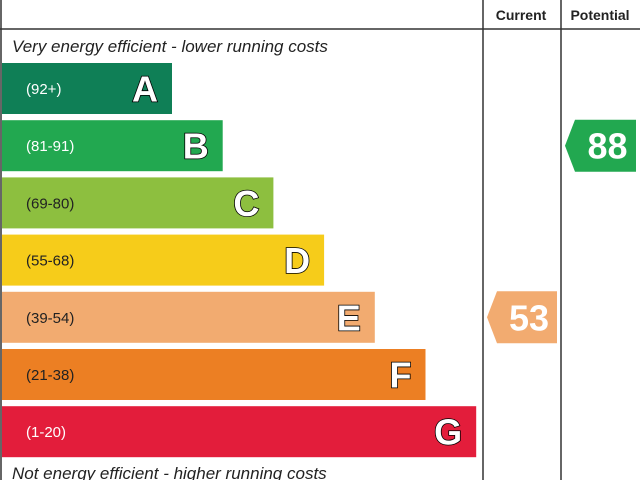 Image resolution: width=640 pixels, height=480 pixels. I want to click on band-e: (39-54) E, so click(188, 317).